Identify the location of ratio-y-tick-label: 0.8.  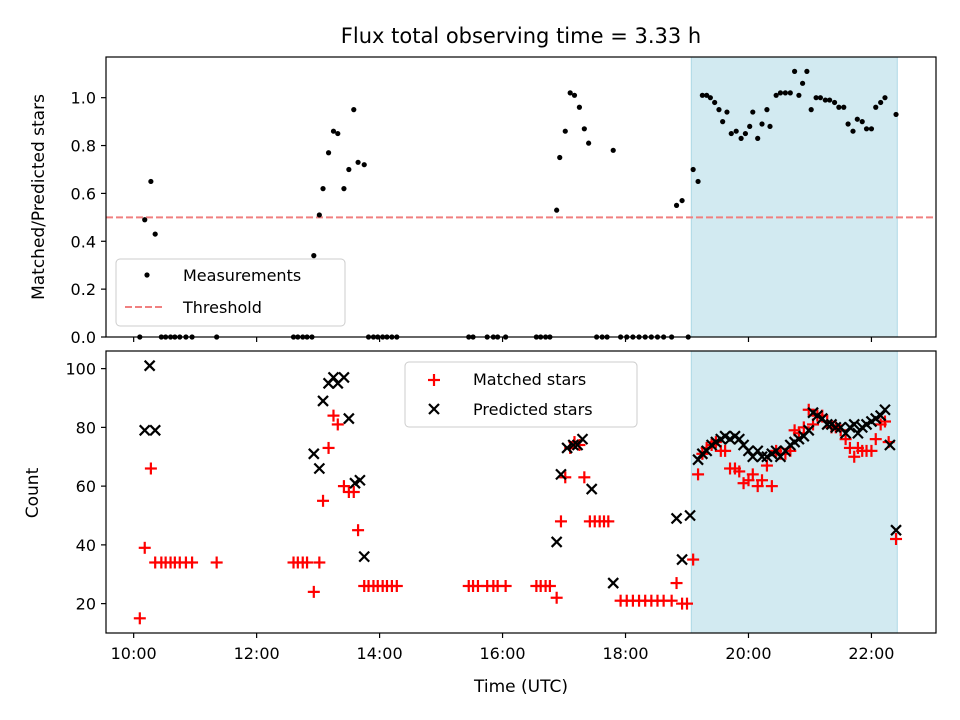
(83, 146).